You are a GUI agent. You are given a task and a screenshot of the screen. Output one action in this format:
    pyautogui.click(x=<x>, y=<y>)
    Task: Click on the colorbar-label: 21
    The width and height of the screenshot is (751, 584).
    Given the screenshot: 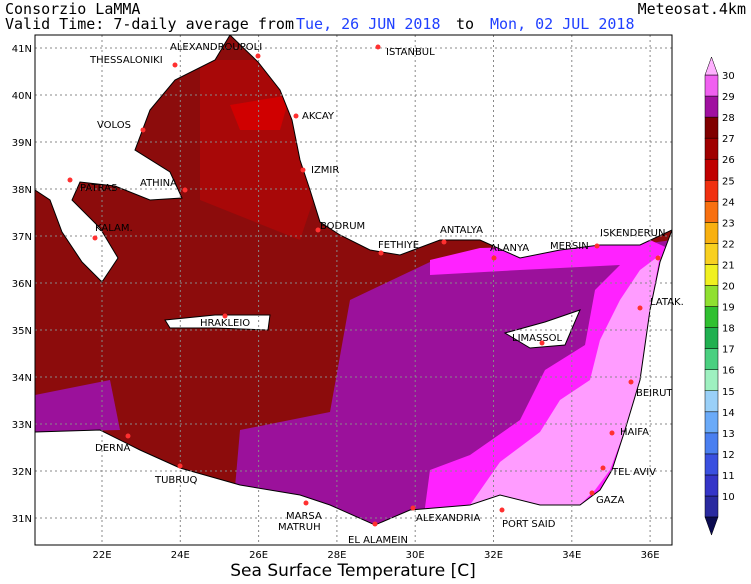 What is the action you would take?
    pyautogui.click(x=728, y=265)
    